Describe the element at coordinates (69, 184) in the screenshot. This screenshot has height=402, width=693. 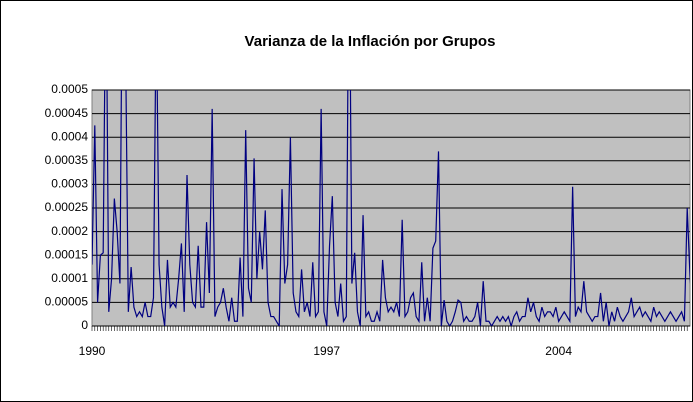
I see `y-tick-label: 0.0003` at that location.